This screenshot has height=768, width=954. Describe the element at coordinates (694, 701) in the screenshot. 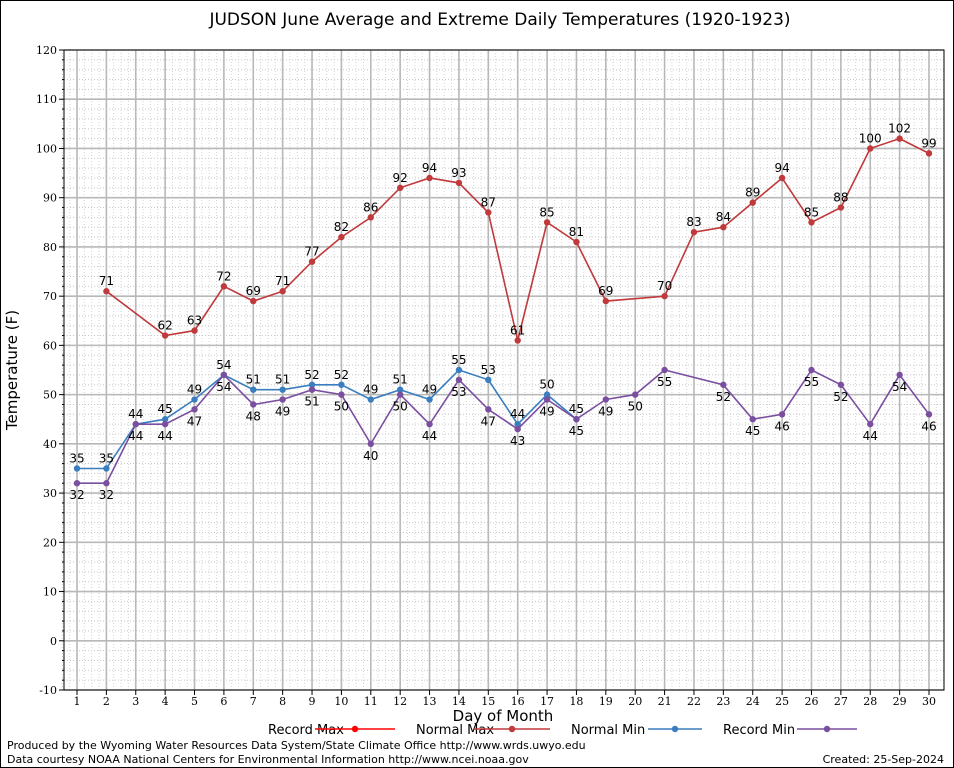

I see `x-tick-label: 22` at that location.